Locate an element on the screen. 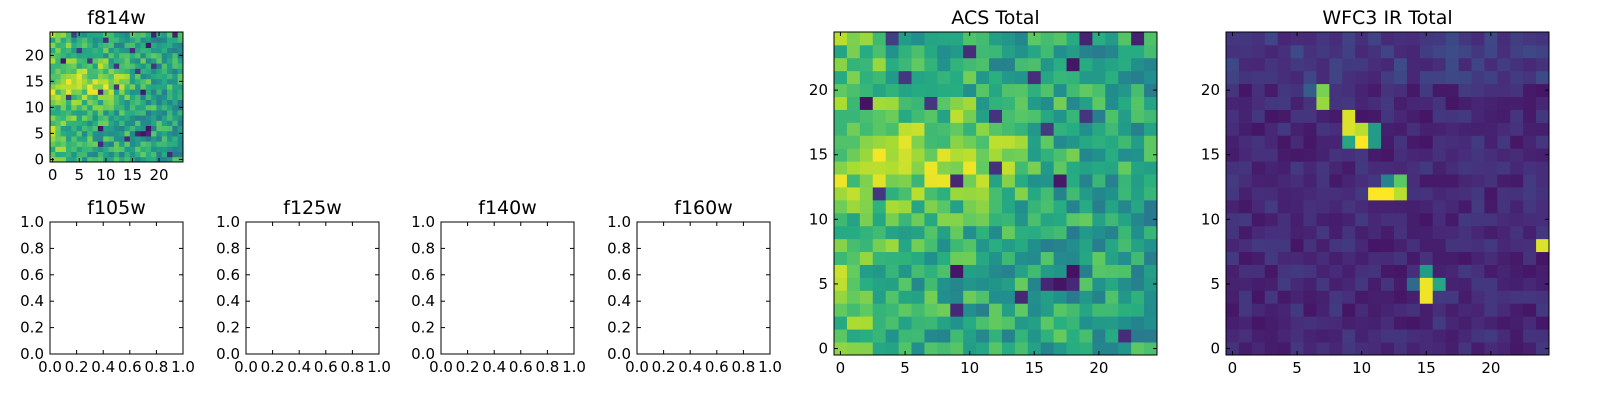 The image size is (1600, 400). panel-title: WFC3 IR Total is located at coordinates (1387, 18).